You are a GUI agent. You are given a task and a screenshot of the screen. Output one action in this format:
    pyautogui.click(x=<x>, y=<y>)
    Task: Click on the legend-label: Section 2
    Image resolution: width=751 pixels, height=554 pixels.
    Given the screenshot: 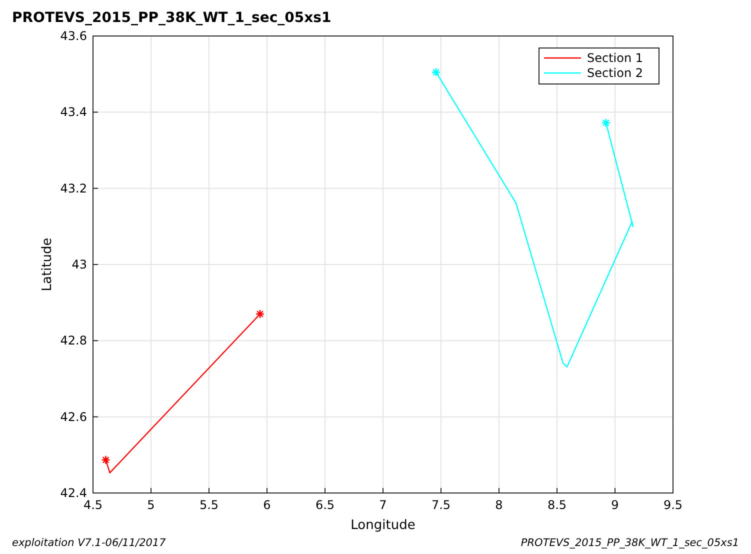 What is the action you would take?
    pyautogui.click(x=615, y=73)
    